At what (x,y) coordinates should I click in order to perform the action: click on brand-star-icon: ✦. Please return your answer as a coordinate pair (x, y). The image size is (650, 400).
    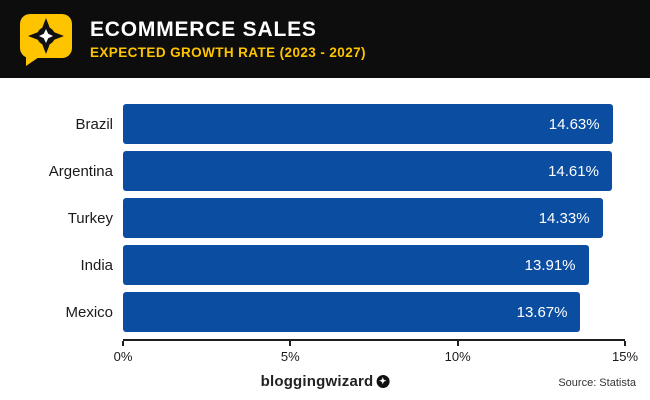
    Looking at the image, I should click on (383, 381).